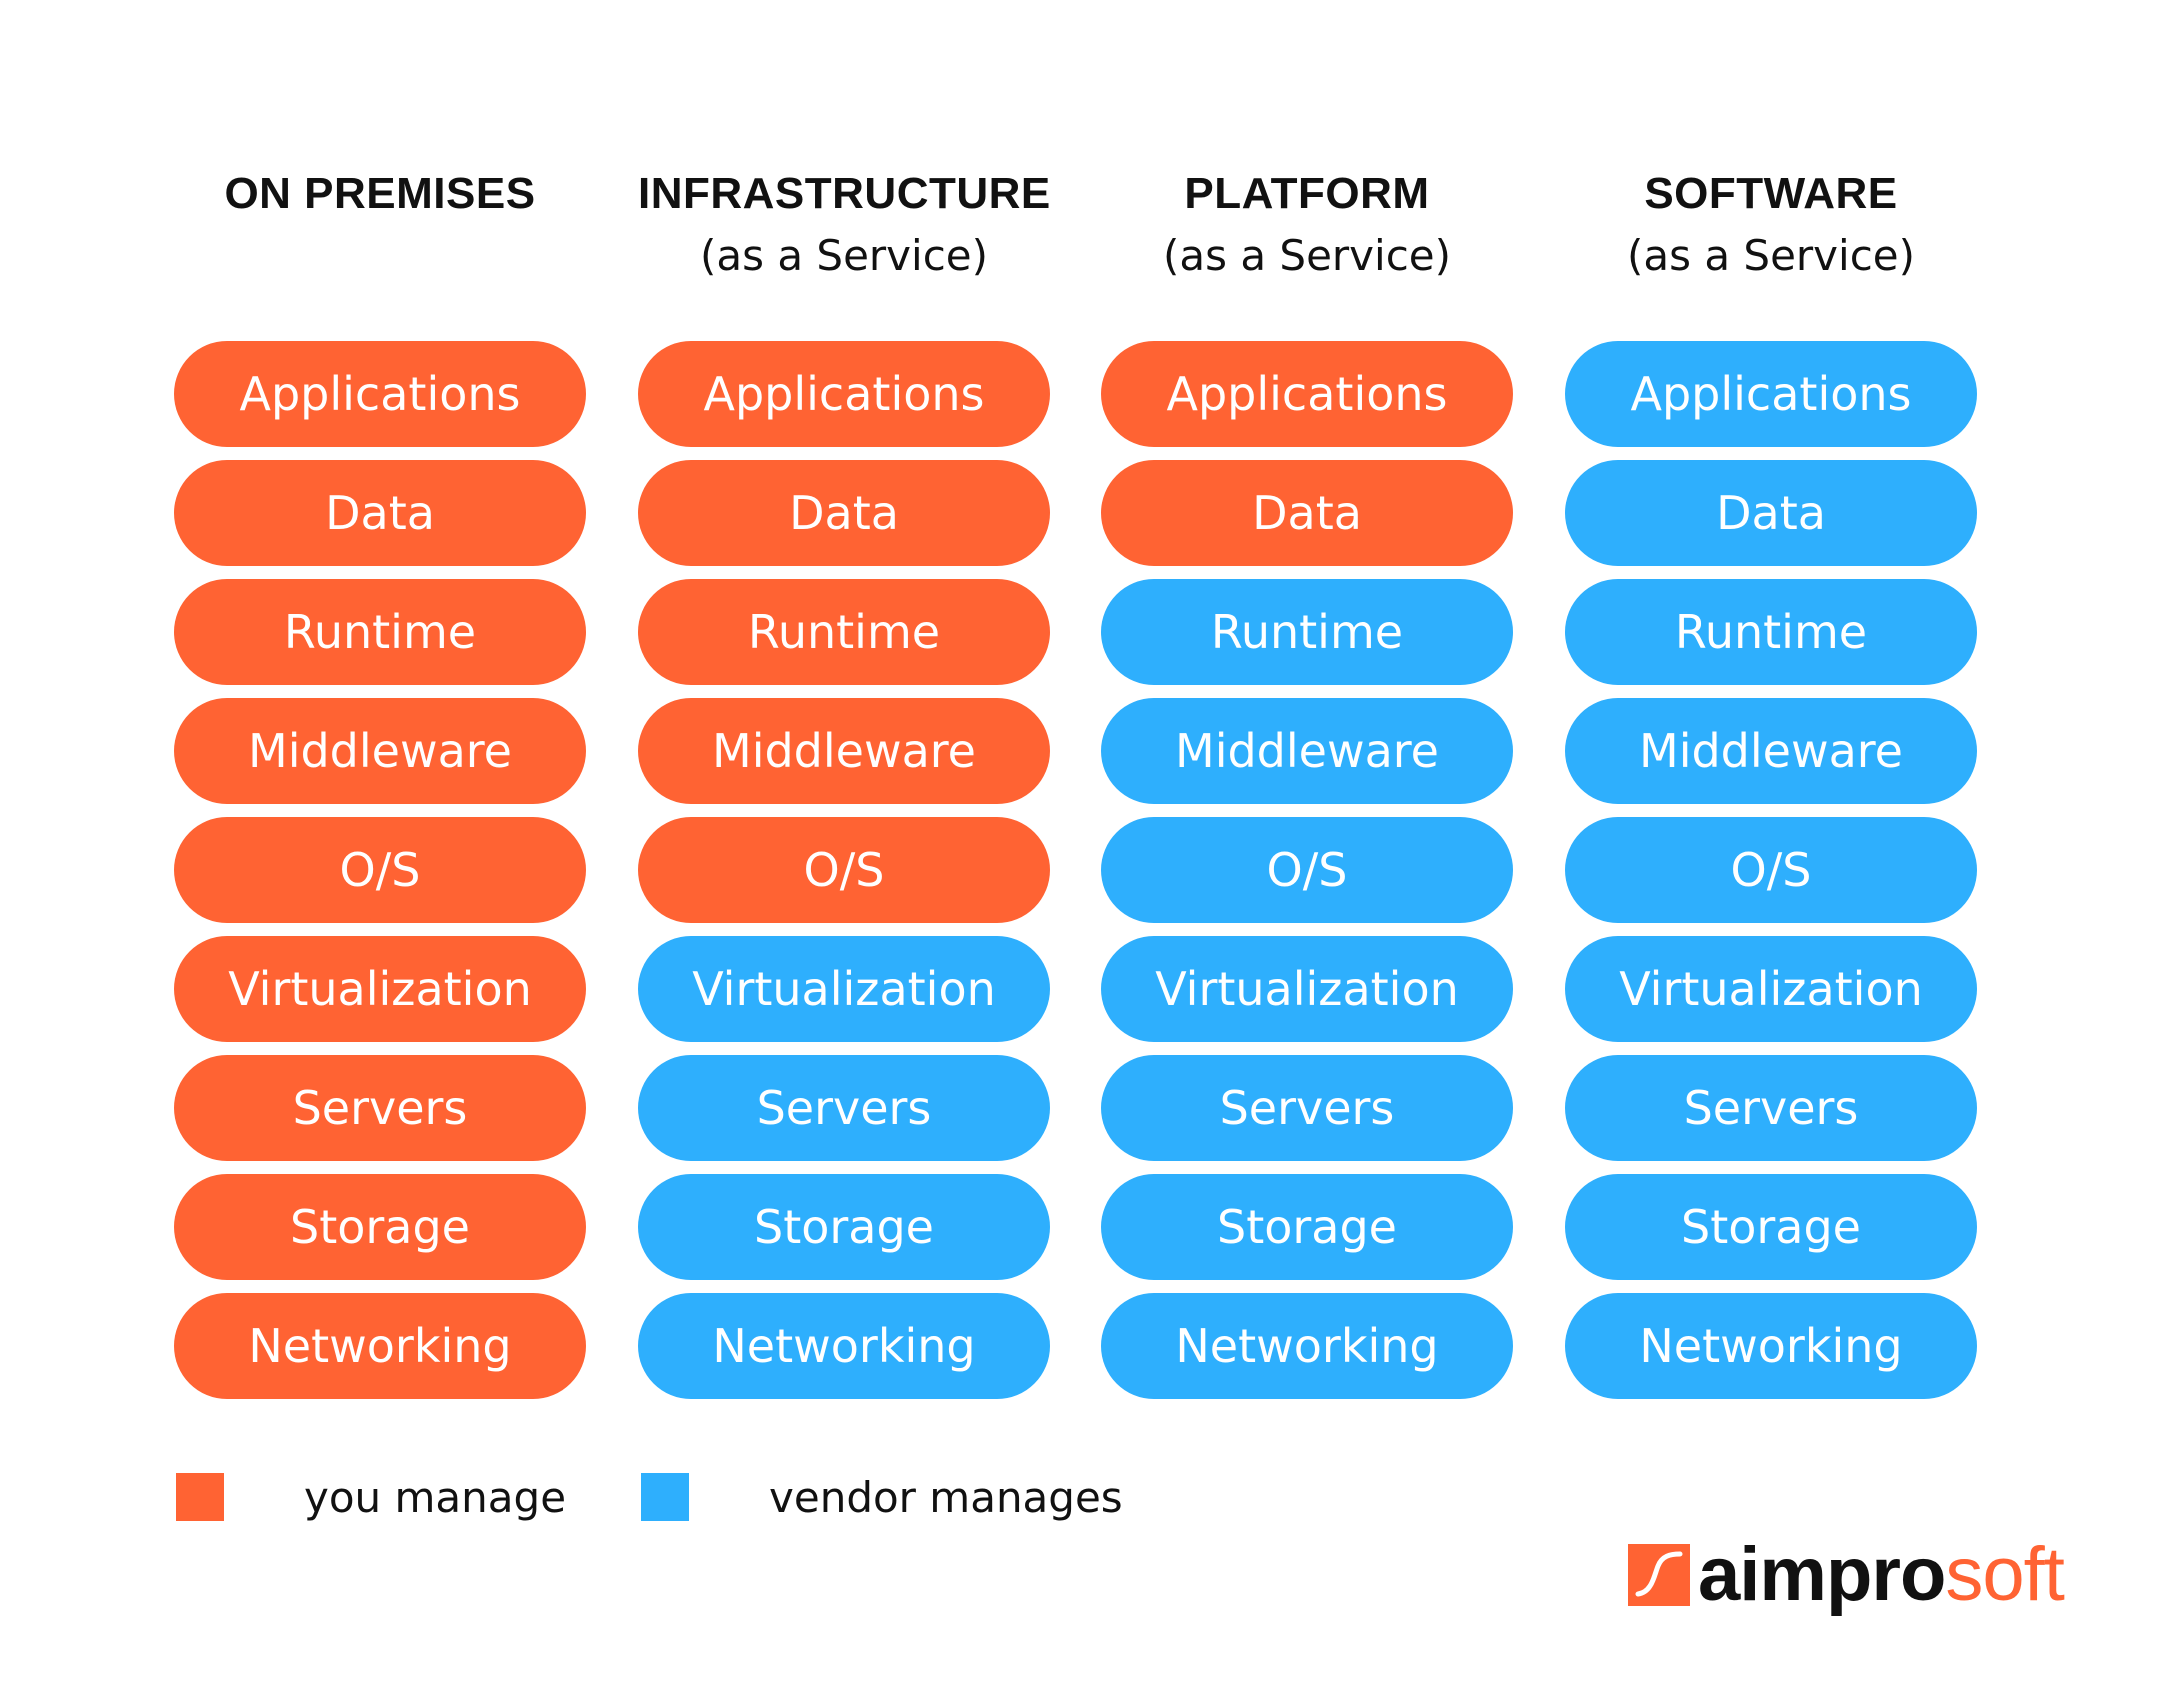  I want to click on column-title: PLATFORM, so click(1307, 193).